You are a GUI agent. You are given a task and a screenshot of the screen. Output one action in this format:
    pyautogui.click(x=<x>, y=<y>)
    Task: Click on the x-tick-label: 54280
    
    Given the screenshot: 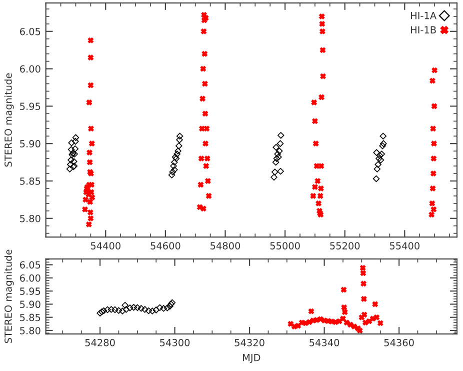 What is the action you would take?
    pyautogui.click(x=100, y=342)
    